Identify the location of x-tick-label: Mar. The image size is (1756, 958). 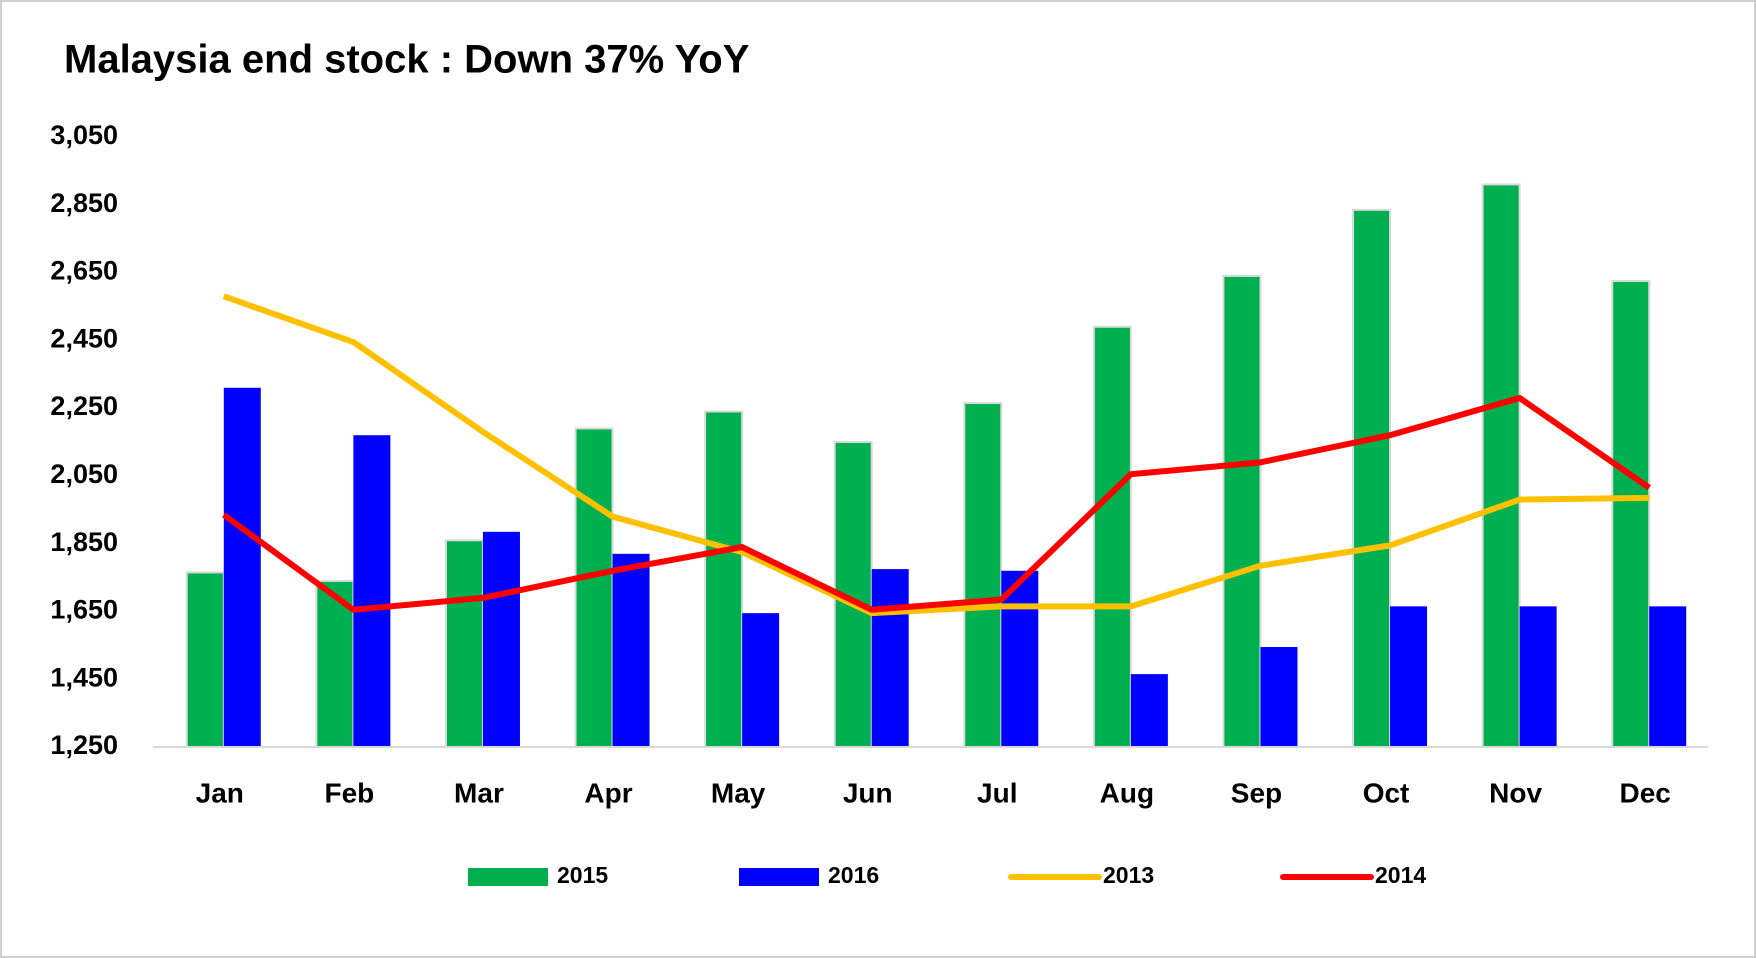
(479, 792).